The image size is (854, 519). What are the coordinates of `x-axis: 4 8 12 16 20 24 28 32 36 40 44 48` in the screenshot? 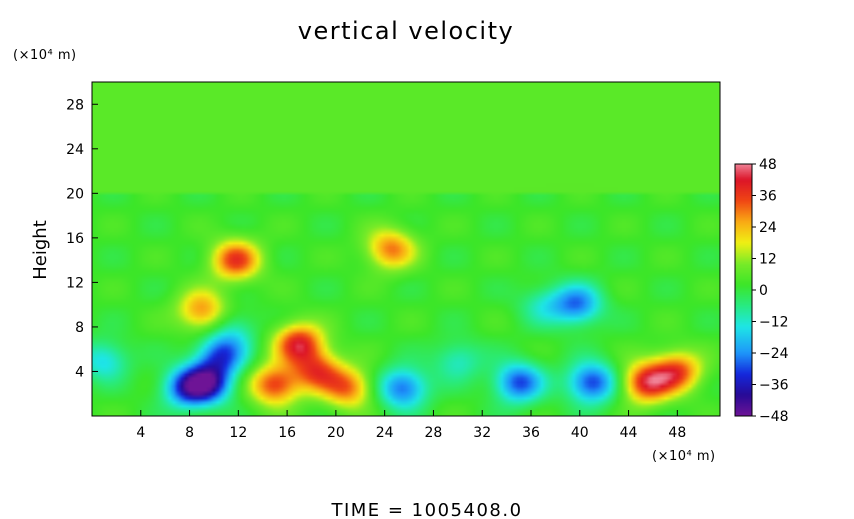 It's located at (411, 425).